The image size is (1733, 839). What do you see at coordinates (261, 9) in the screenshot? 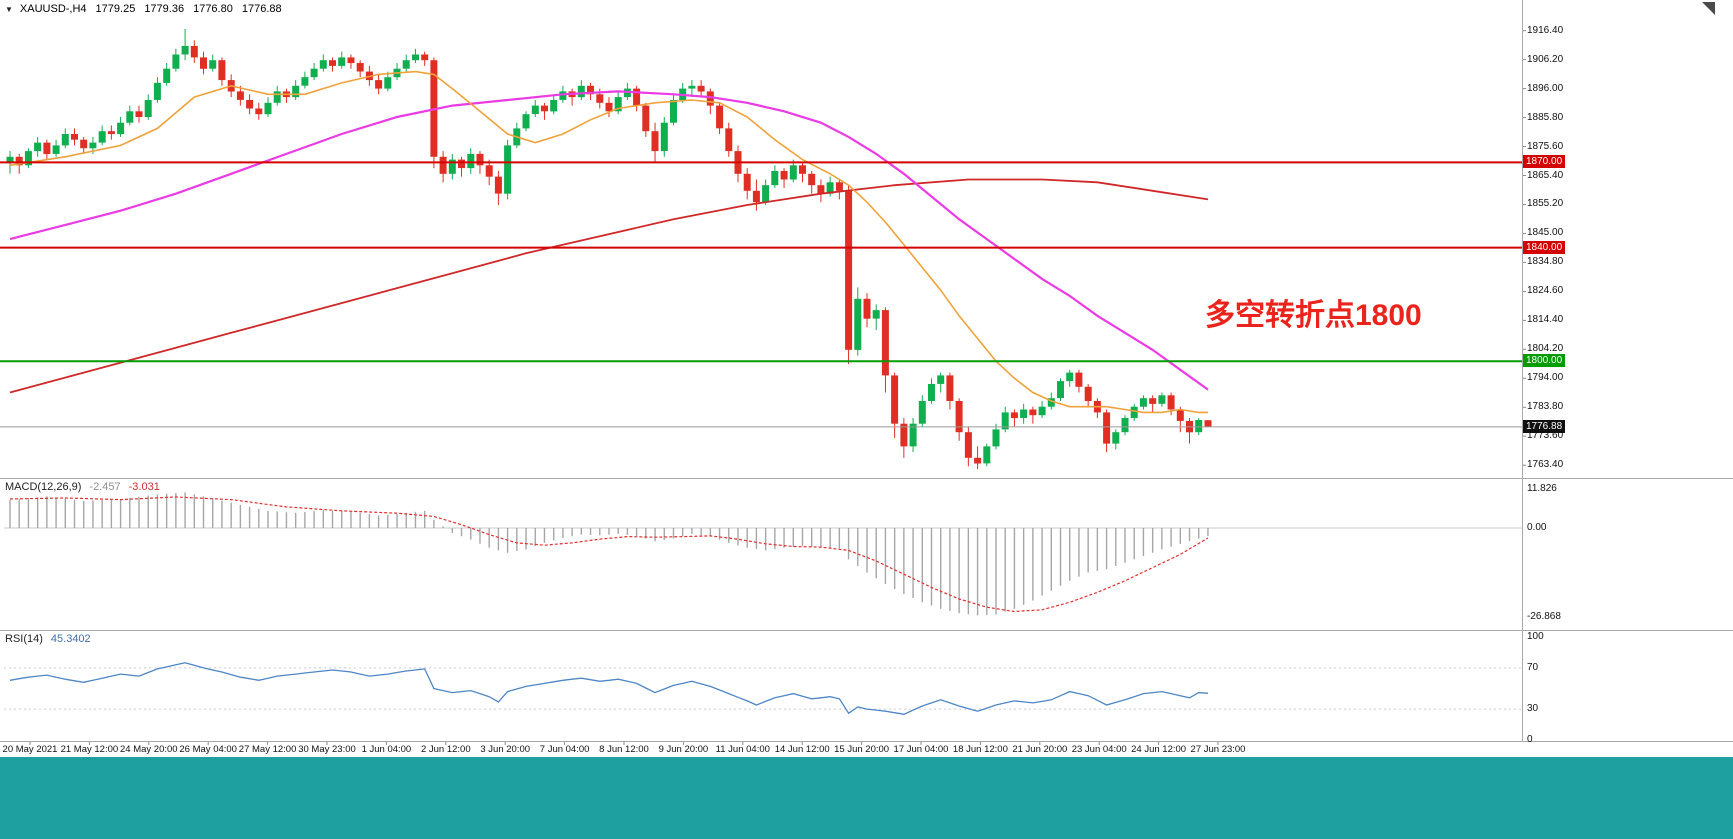
I see `ohlc-close: 1776.88` at bounding box center [261, 9].